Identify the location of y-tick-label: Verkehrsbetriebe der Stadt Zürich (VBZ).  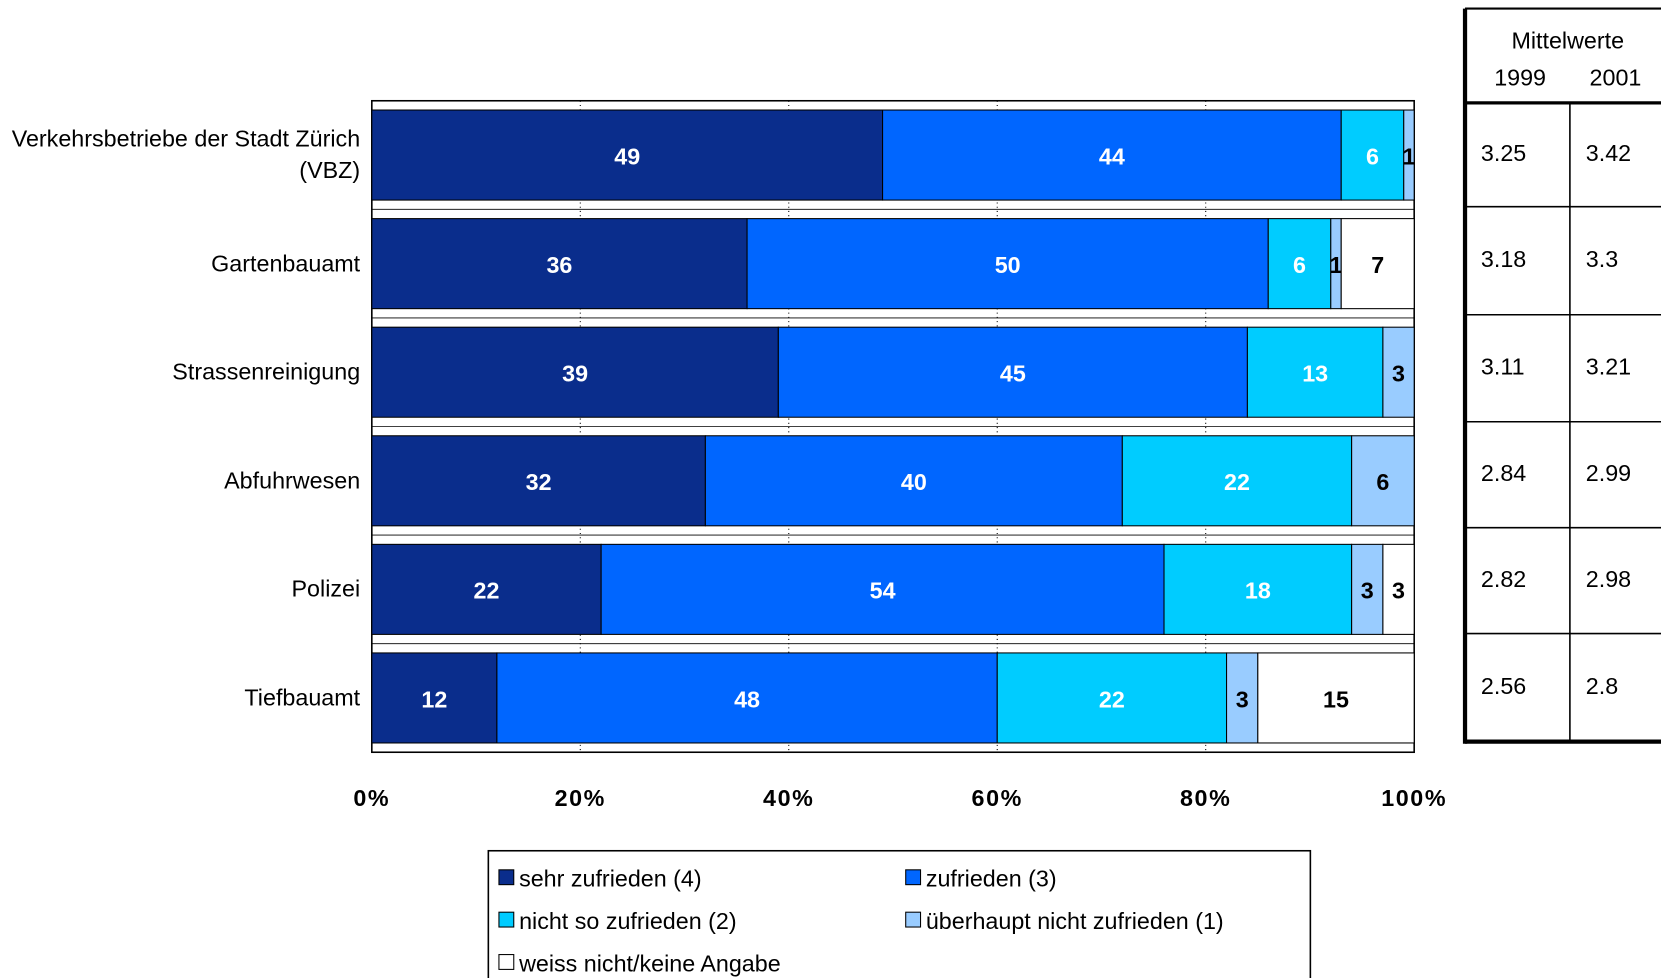
(186, 154).